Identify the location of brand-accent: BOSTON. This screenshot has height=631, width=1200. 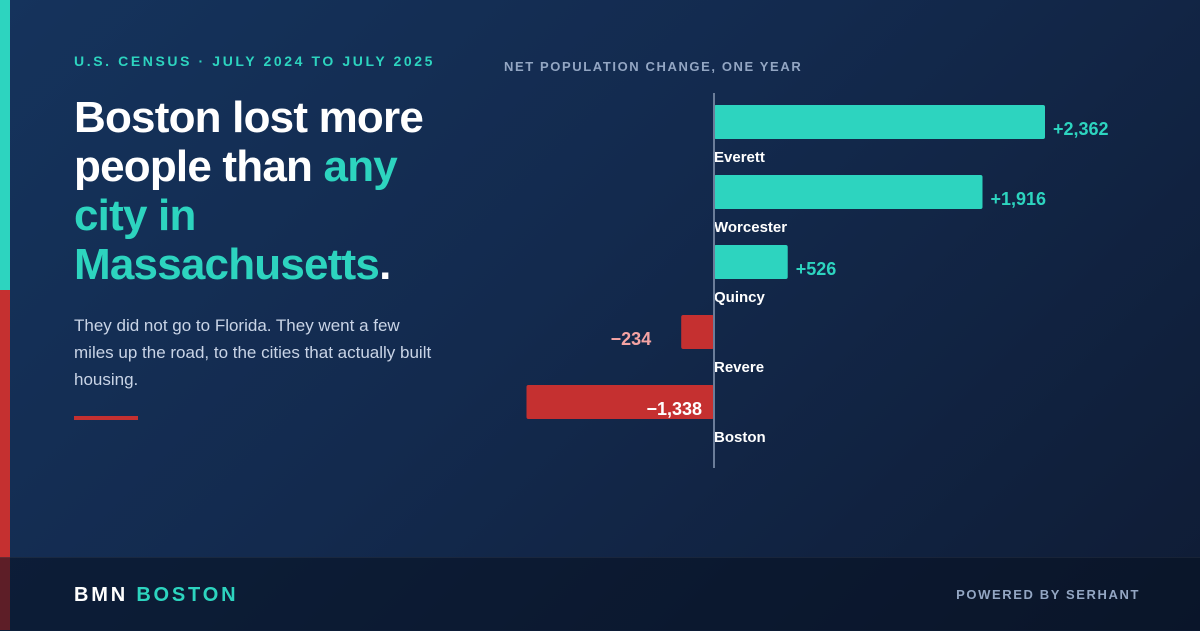
(187, 595).